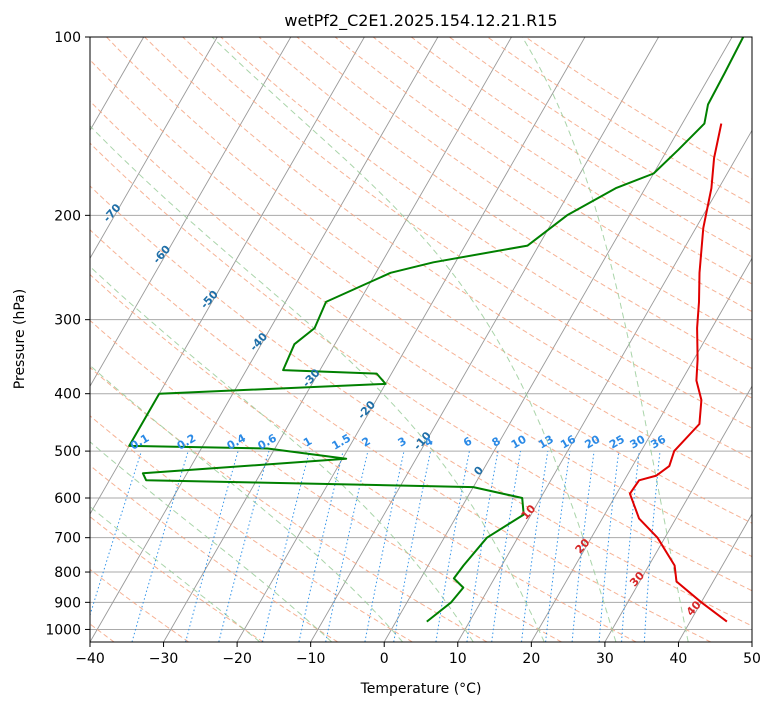 Image resolution: width=775 pixels, height=708 pixels. Describe the element at coordinates (605, 659) in the screenshot. I see `x-tick-label: 30` at that location.